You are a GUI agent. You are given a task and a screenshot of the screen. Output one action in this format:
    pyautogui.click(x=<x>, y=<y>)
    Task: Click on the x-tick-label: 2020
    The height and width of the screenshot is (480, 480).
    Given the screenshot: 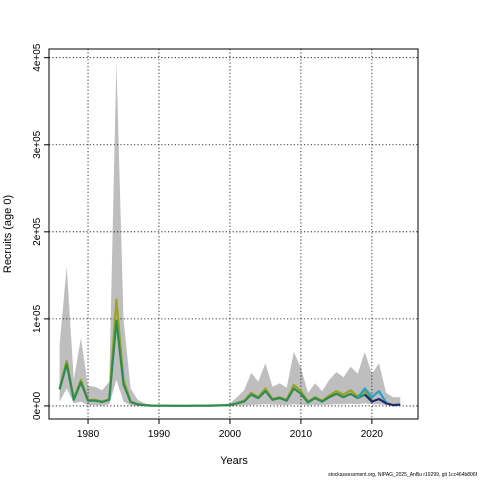 What is the action you would take?
    pyautogui.click(x=372, y=434)
    